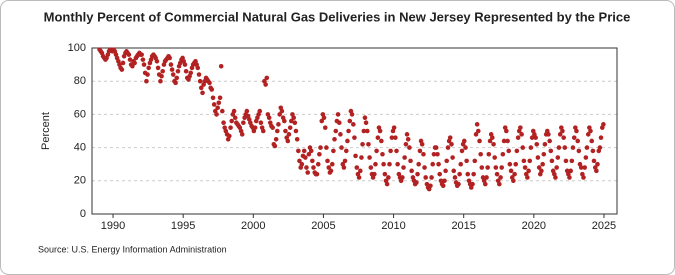 The width and height of the screenshot is (675, 275). Describe the element at coordinates (604, 226) in the screenshot. I see `x-tick-label: 2025` at that location.